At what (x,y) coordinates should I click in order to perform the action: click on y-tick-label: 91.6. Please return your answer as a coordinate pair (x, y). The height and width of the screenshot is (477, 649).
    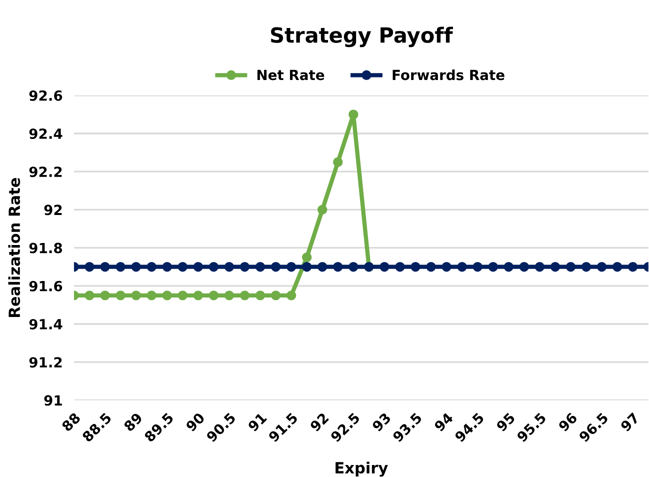
    Looking at the image, I should click on (45, 286).